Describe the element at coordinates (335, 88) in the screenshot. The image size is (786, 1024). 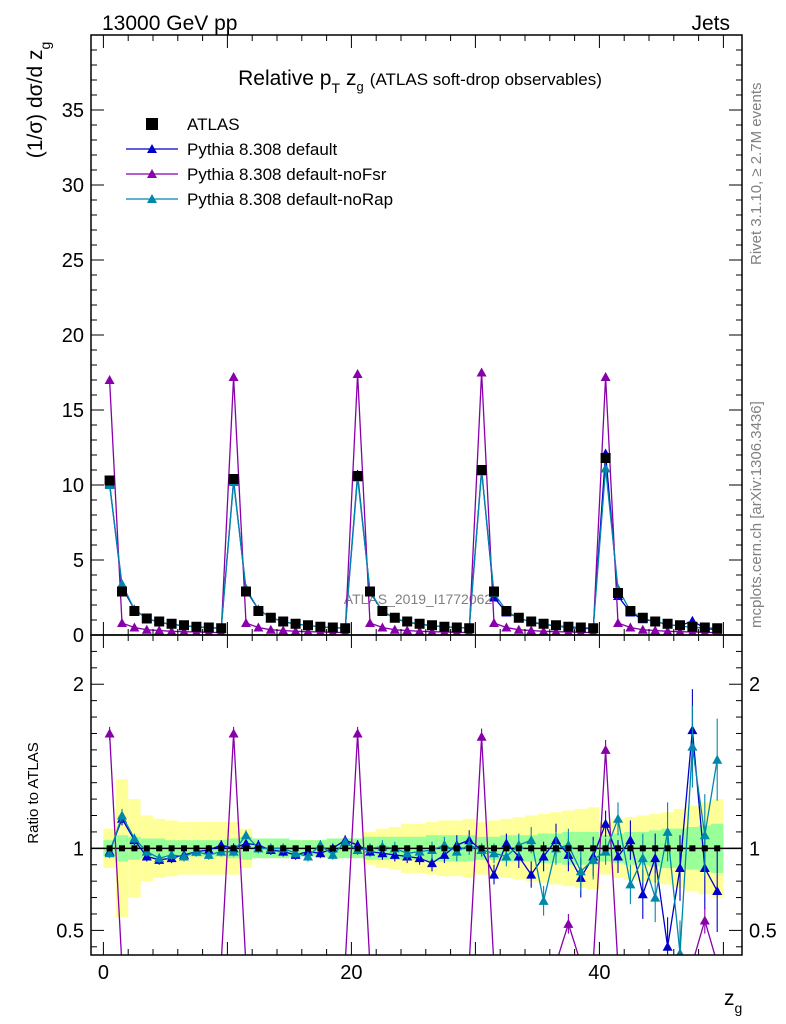
I see `title-sub: T` at that location.